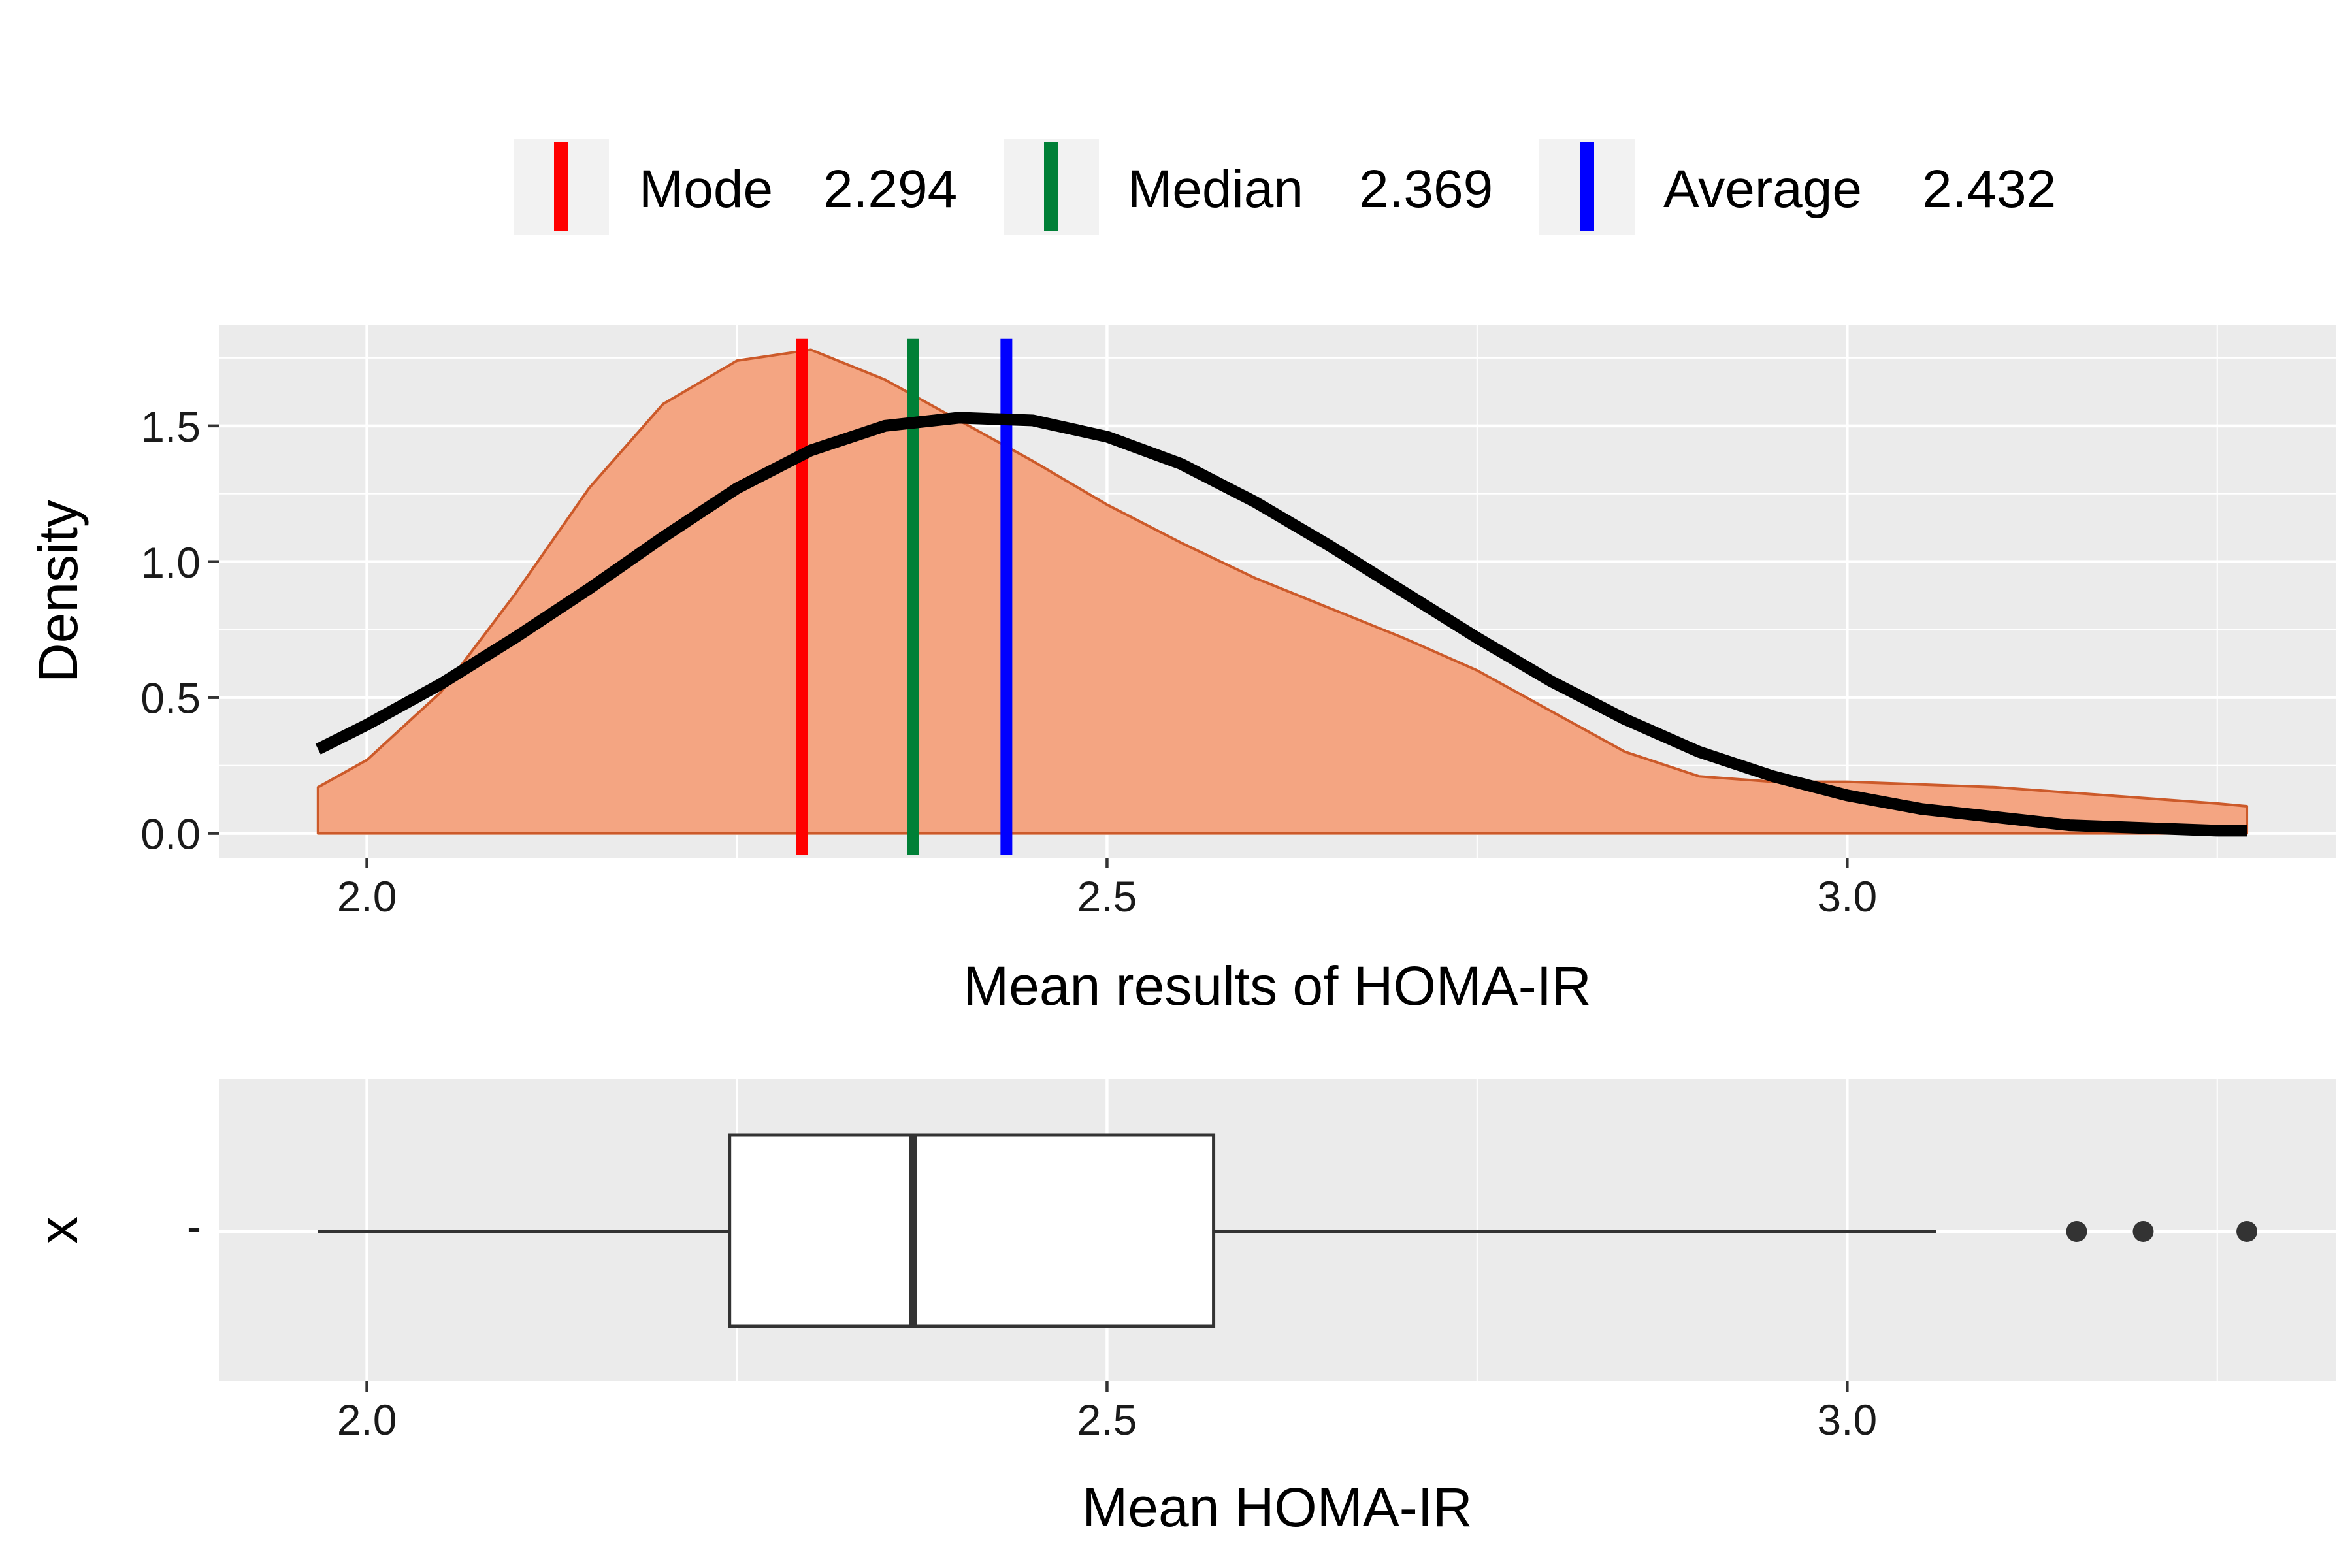  What do you see at coordinates (706, 189) in the screenshot?
I see `legend-label-mode: Mode` at bounding box center [706, 189].